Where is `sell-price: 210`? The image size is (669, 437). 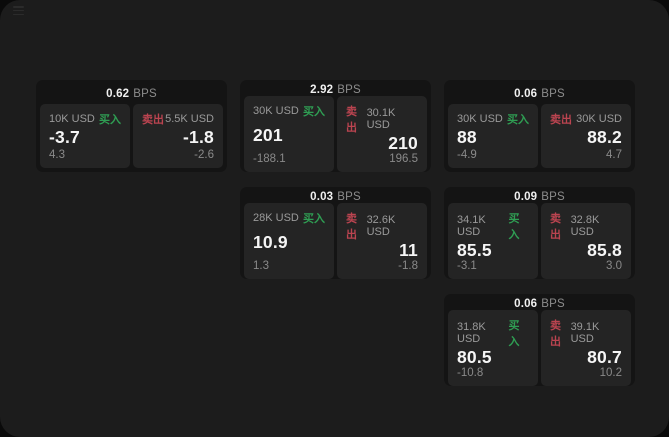 sell-price: 210 is located at coordinates (403, 143).